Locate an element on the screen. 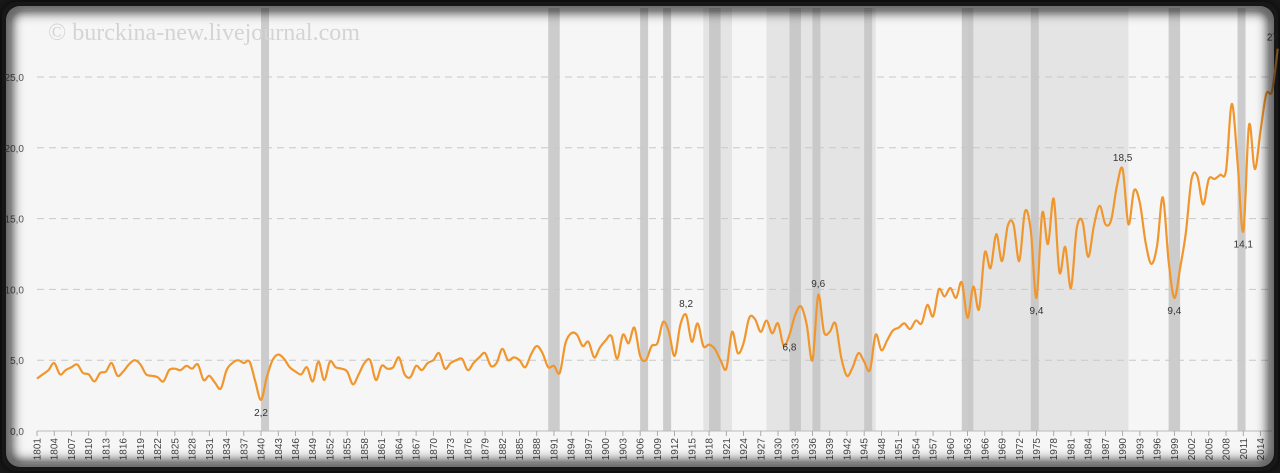 This screenshot has width=1280, height=473. y-tick-label: 0,0 is located at coordinates (17, 432).